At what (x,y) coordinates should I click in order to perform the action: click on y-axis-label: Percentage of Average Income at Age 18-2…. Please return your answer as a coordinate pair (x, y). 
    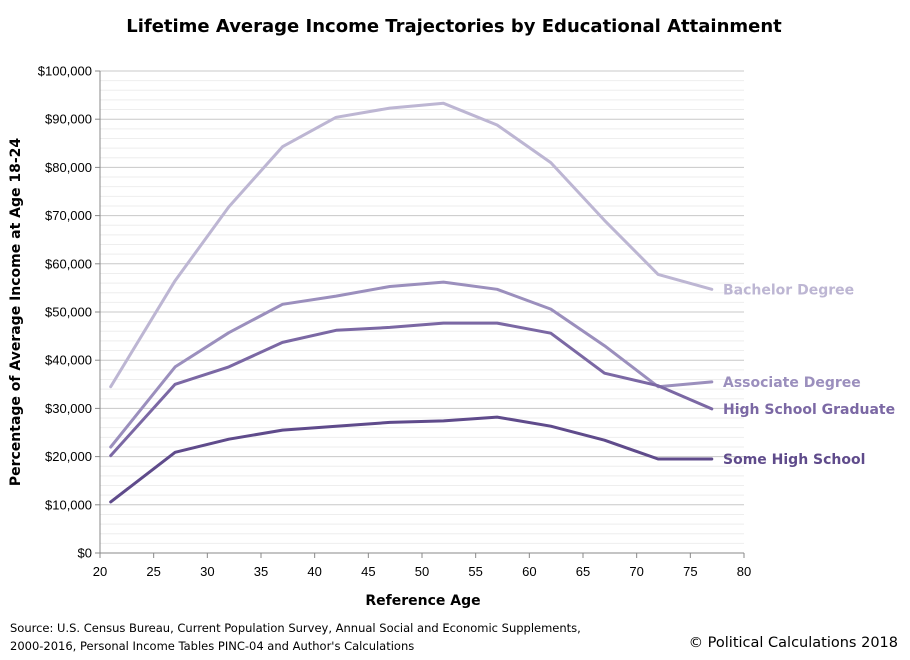
    Looking at the image, I should click on (16, 312).